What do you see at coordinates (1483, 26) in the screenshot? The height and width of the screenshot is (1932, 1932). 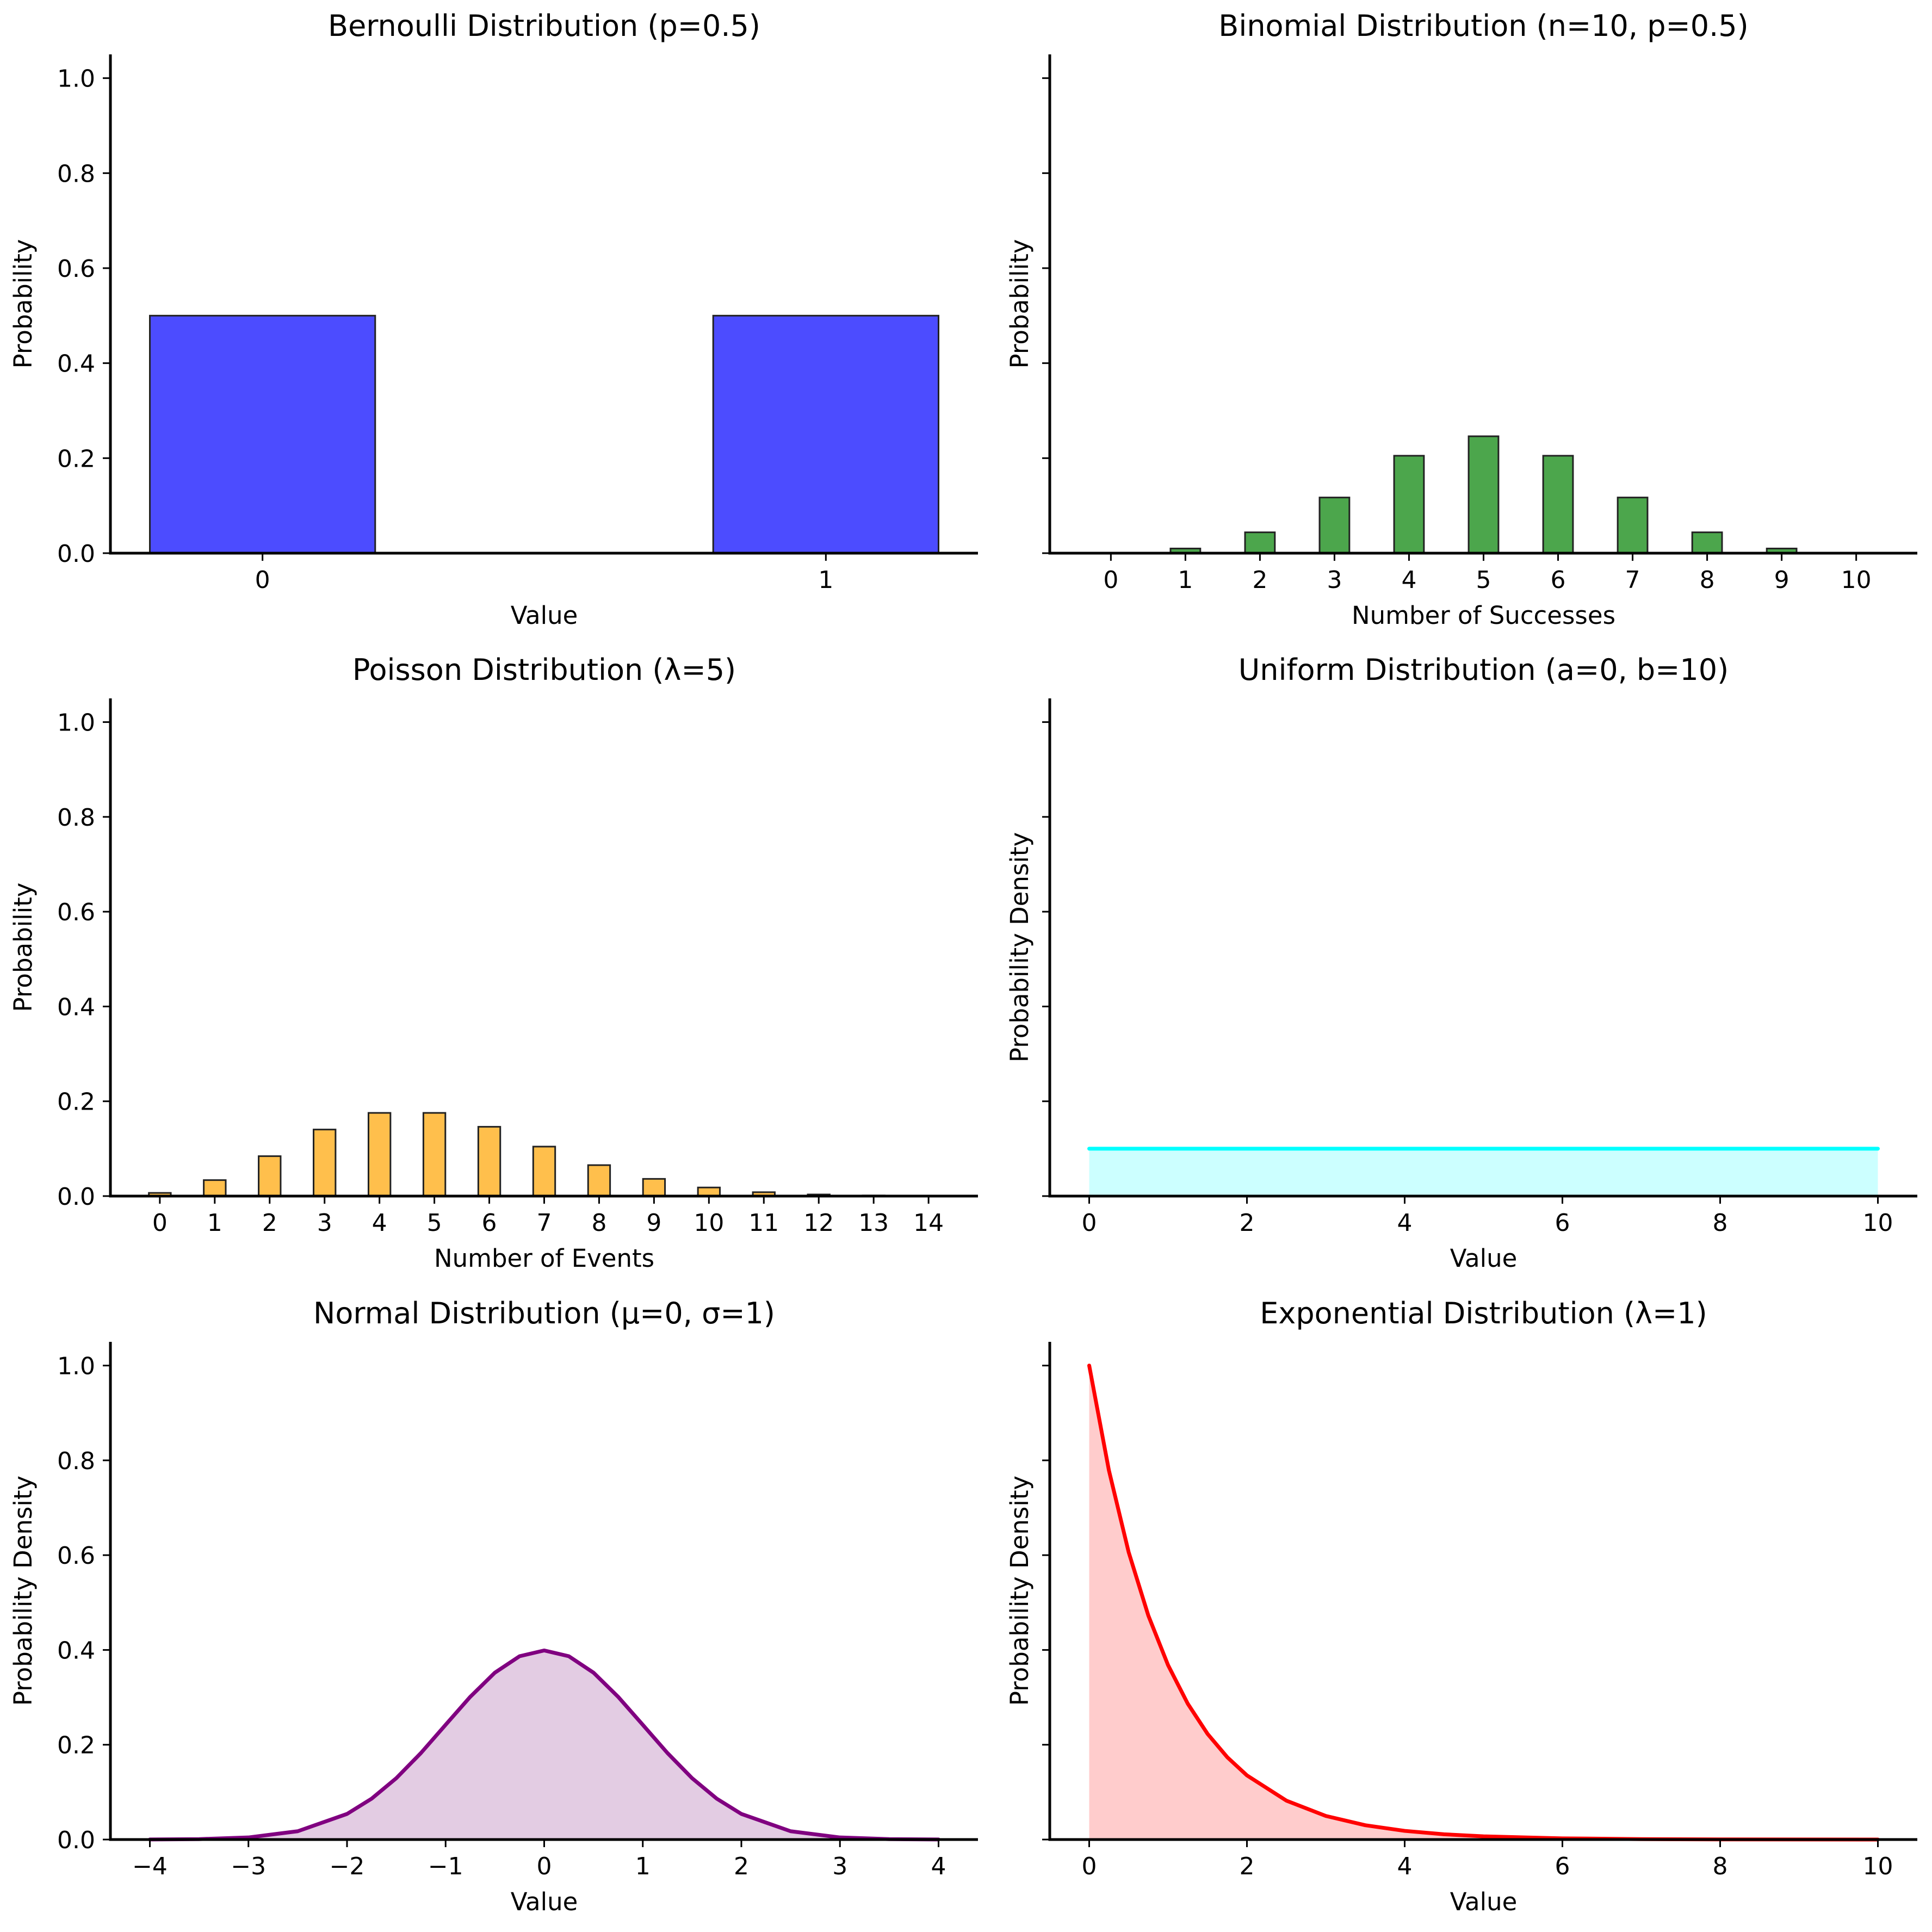 I see `chart-title: Binomial Distribution (n=10, p=0.5)` at bounding box center [1483, 26].